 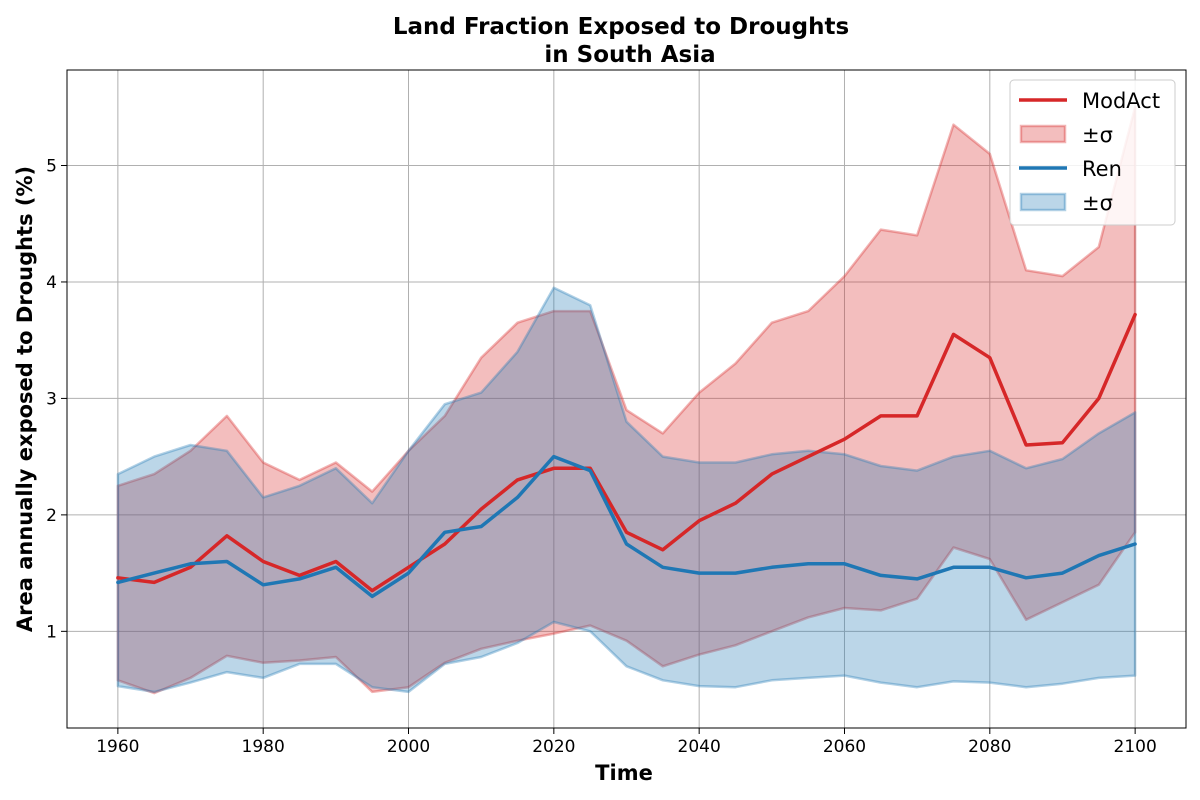 I want to click on x-tick-label: 1960, so click(x=117, y=747).